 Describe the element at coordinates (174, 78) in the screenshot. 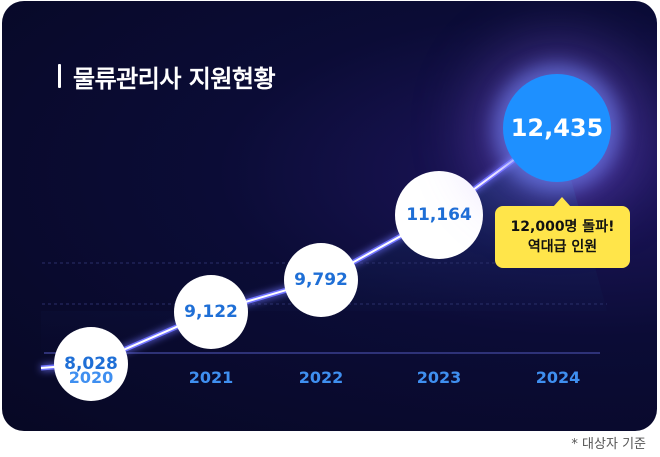

I see `title-text: 물류관리사 지원현황` at that location.